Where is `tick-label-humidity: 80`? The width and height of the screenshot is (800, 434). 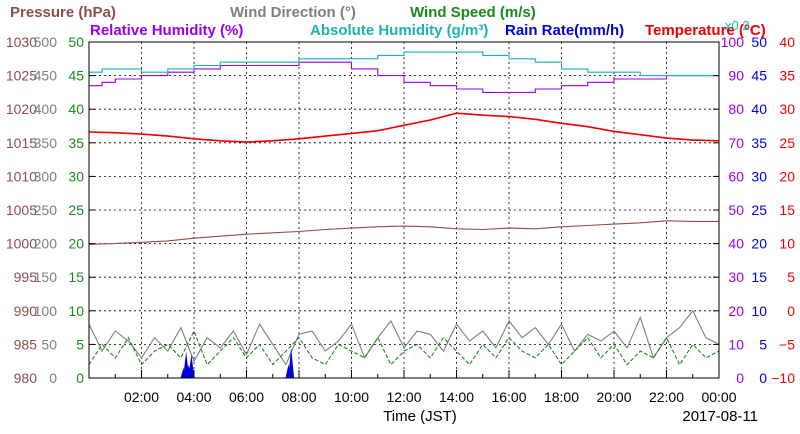 tick-label-humidity: 80 is located at coordinates (736, 109).